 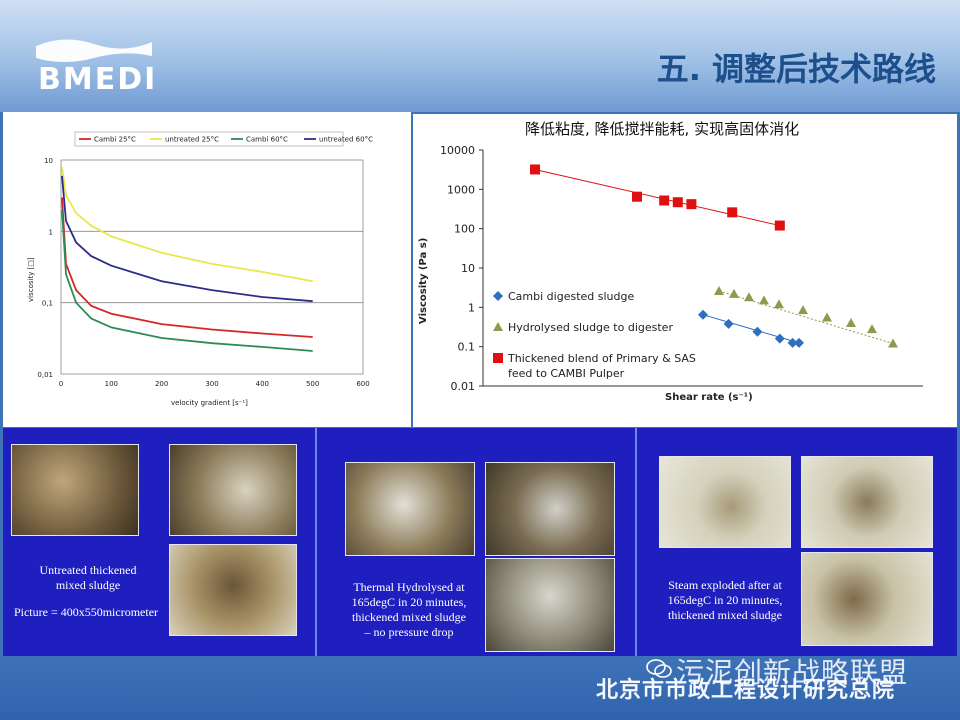 What do you see at coordinates (98, 79) in the screenshot?
I see `logo-text: BMEDI` at bounding box center [98, 79].